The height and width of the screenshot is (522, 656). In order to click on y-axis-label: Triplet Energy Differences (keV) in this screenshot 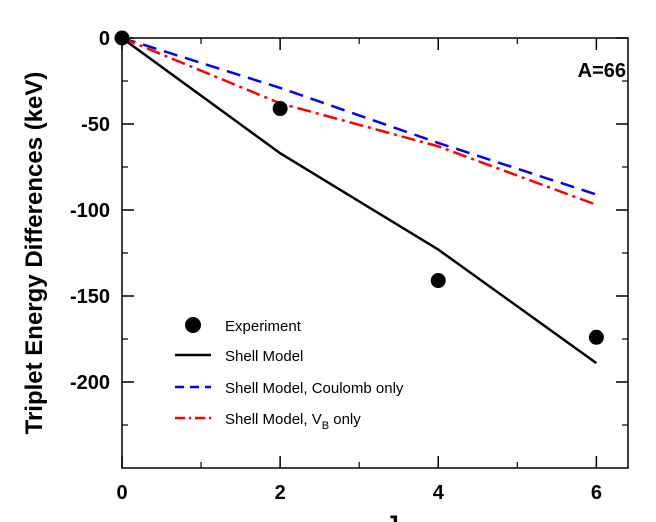, I will do `click(34, 253)`.